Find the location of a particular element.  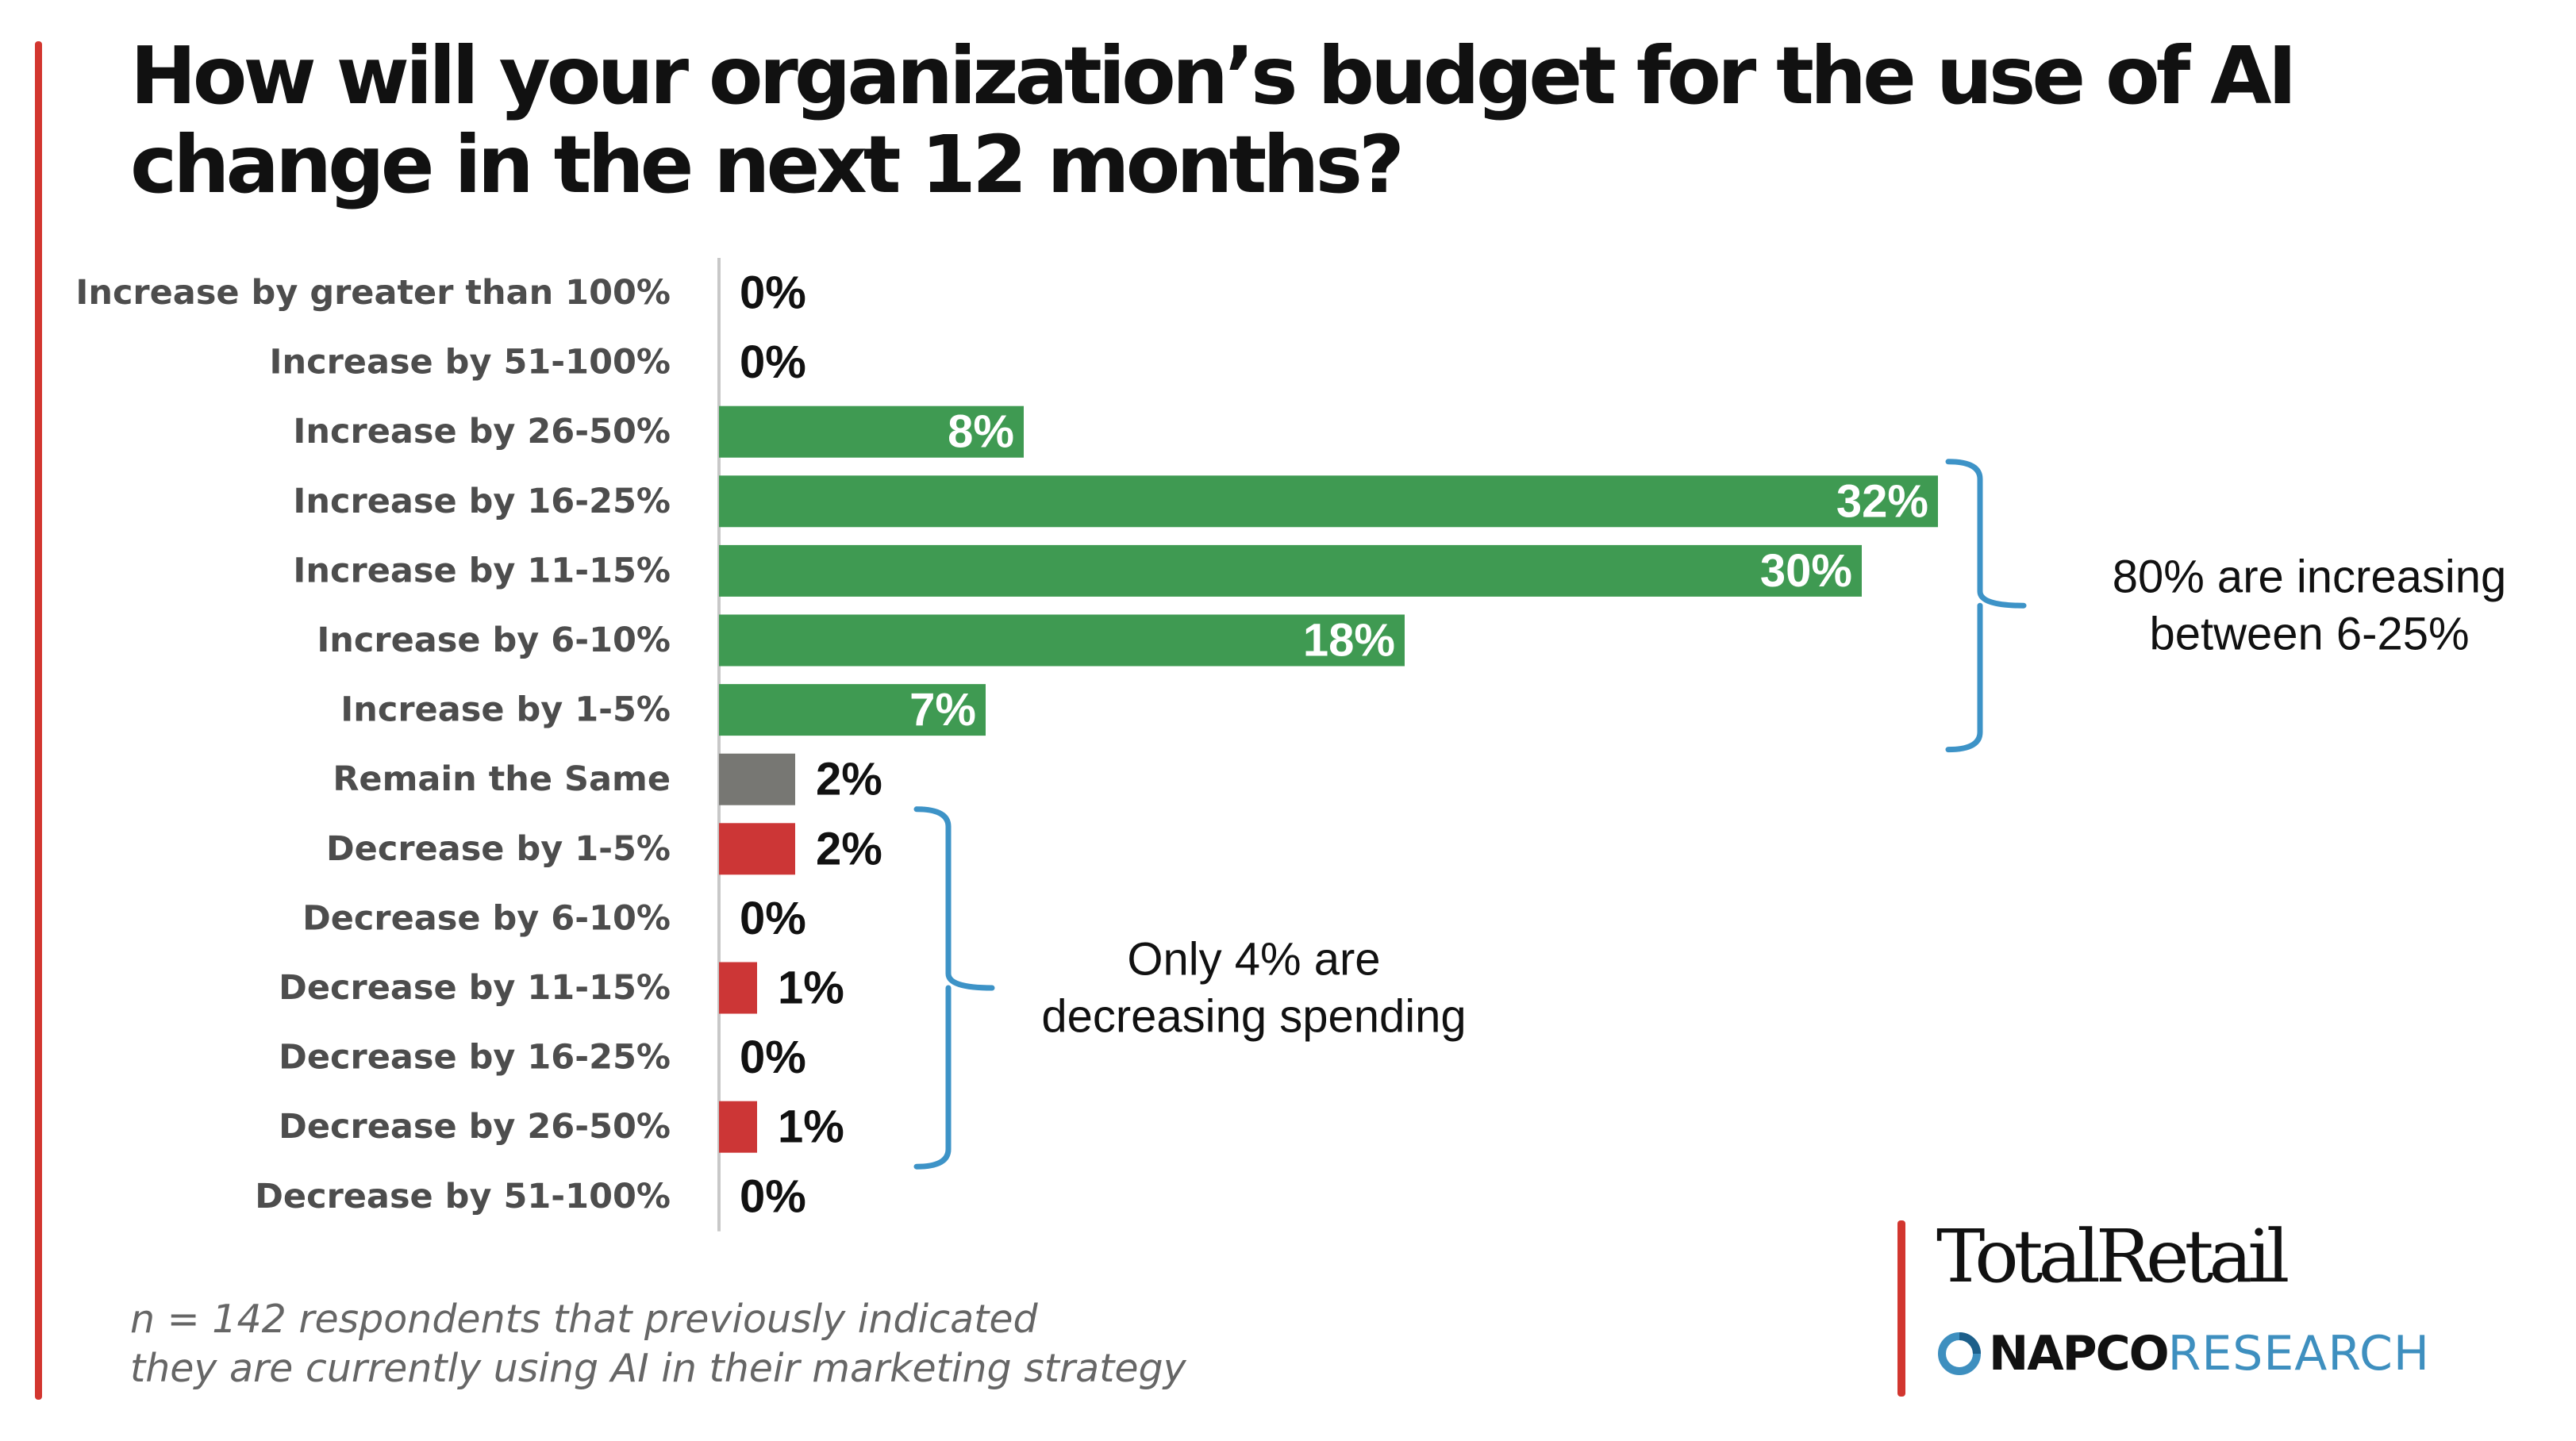

value-label-increase-by-26-50-pct: 8% is located at coordinates (981, 432).